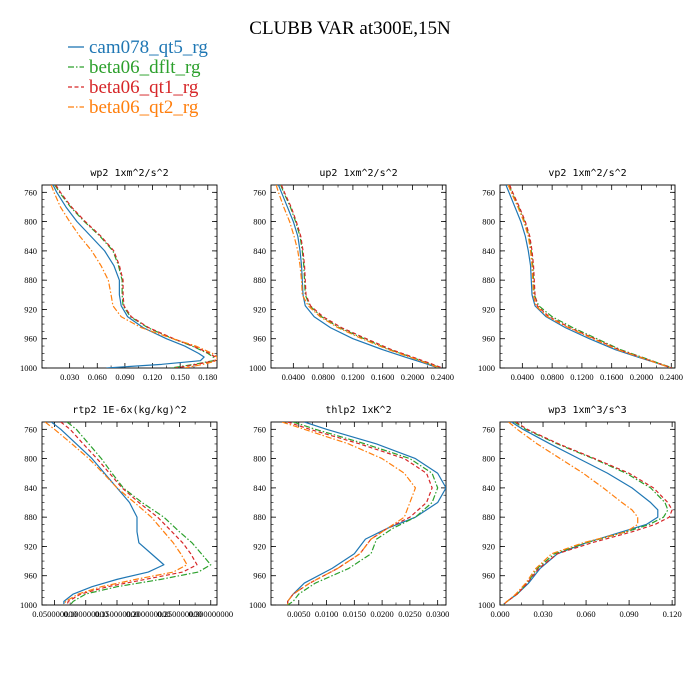 The image size is (700, 700). What do you see at coordinates (129, 410) in the screenshot?
I see `panel-title: rtp2 1E-6x(kg/kg)^2` at bounding box center [129, 410].